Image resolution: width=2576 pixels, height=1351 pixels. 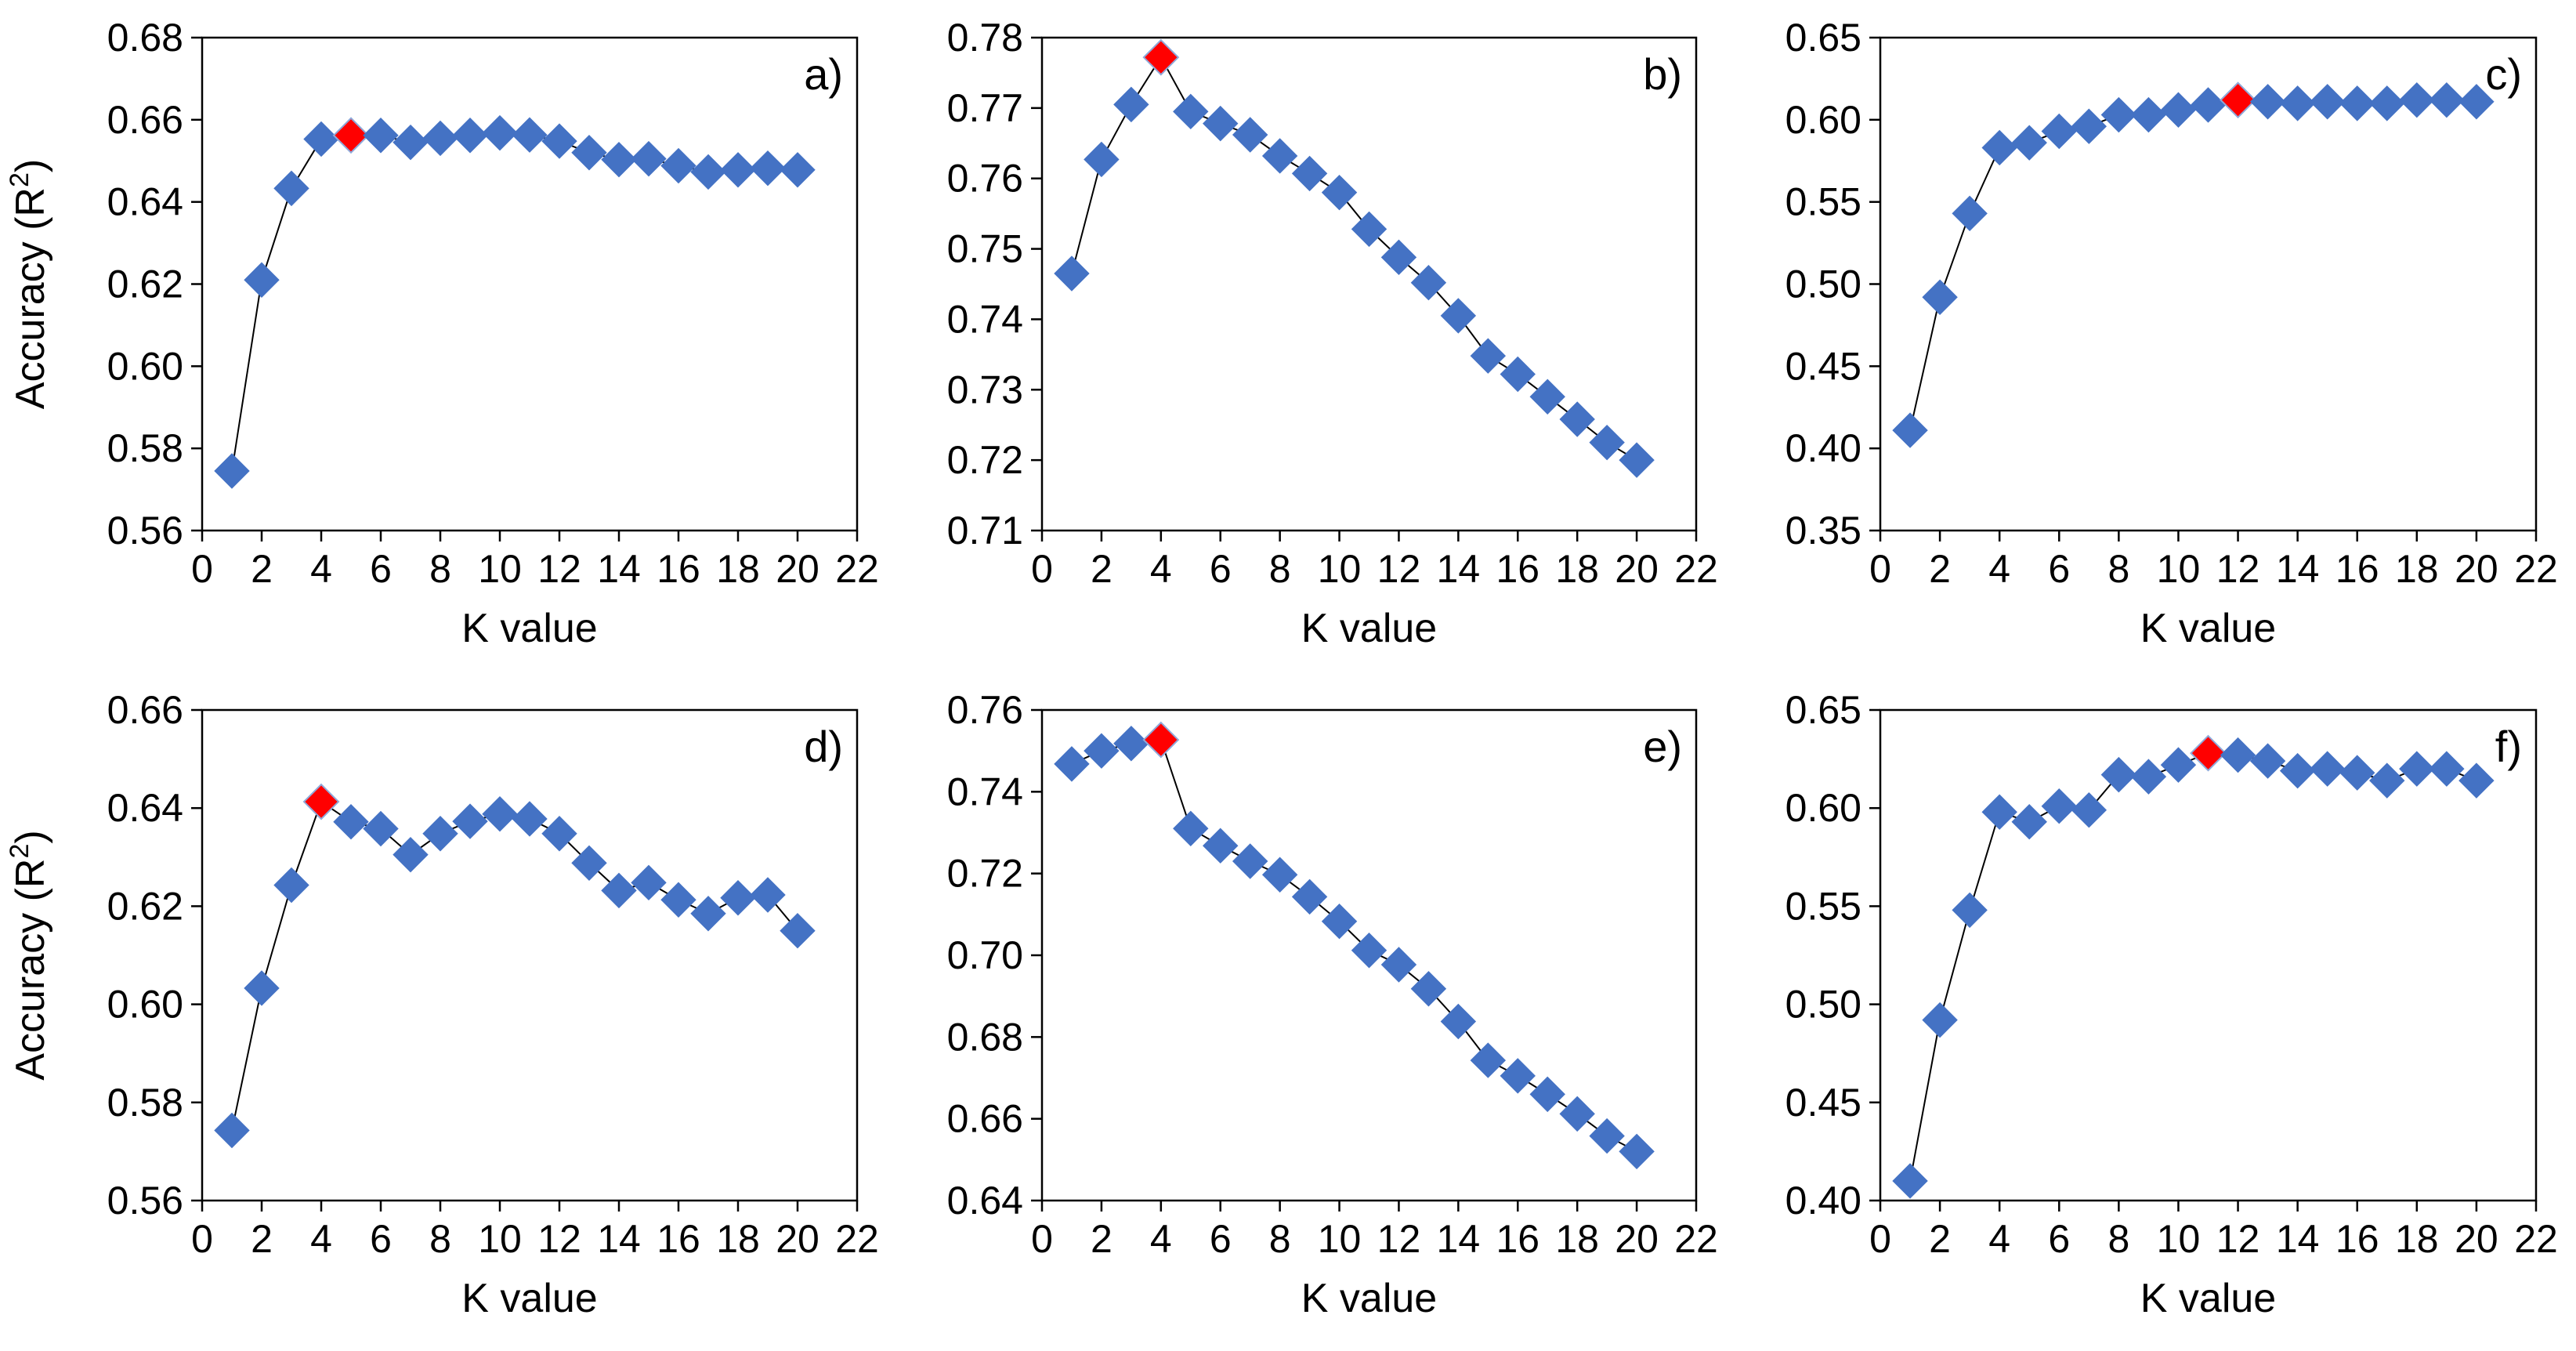 What do you see at coordinates (145, 1103) in the screenshot?
I see `y-tick-label: 0.58` at bounding box center [145, 1103].